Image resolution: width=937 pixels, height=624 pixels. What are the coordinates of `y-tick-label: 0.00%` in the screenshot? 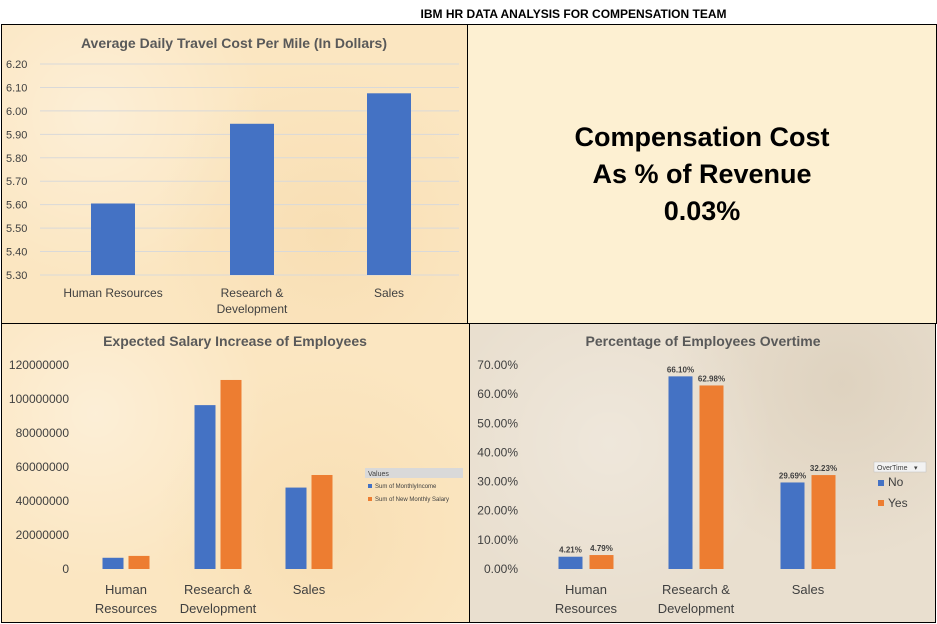 It's located at (501, 569).